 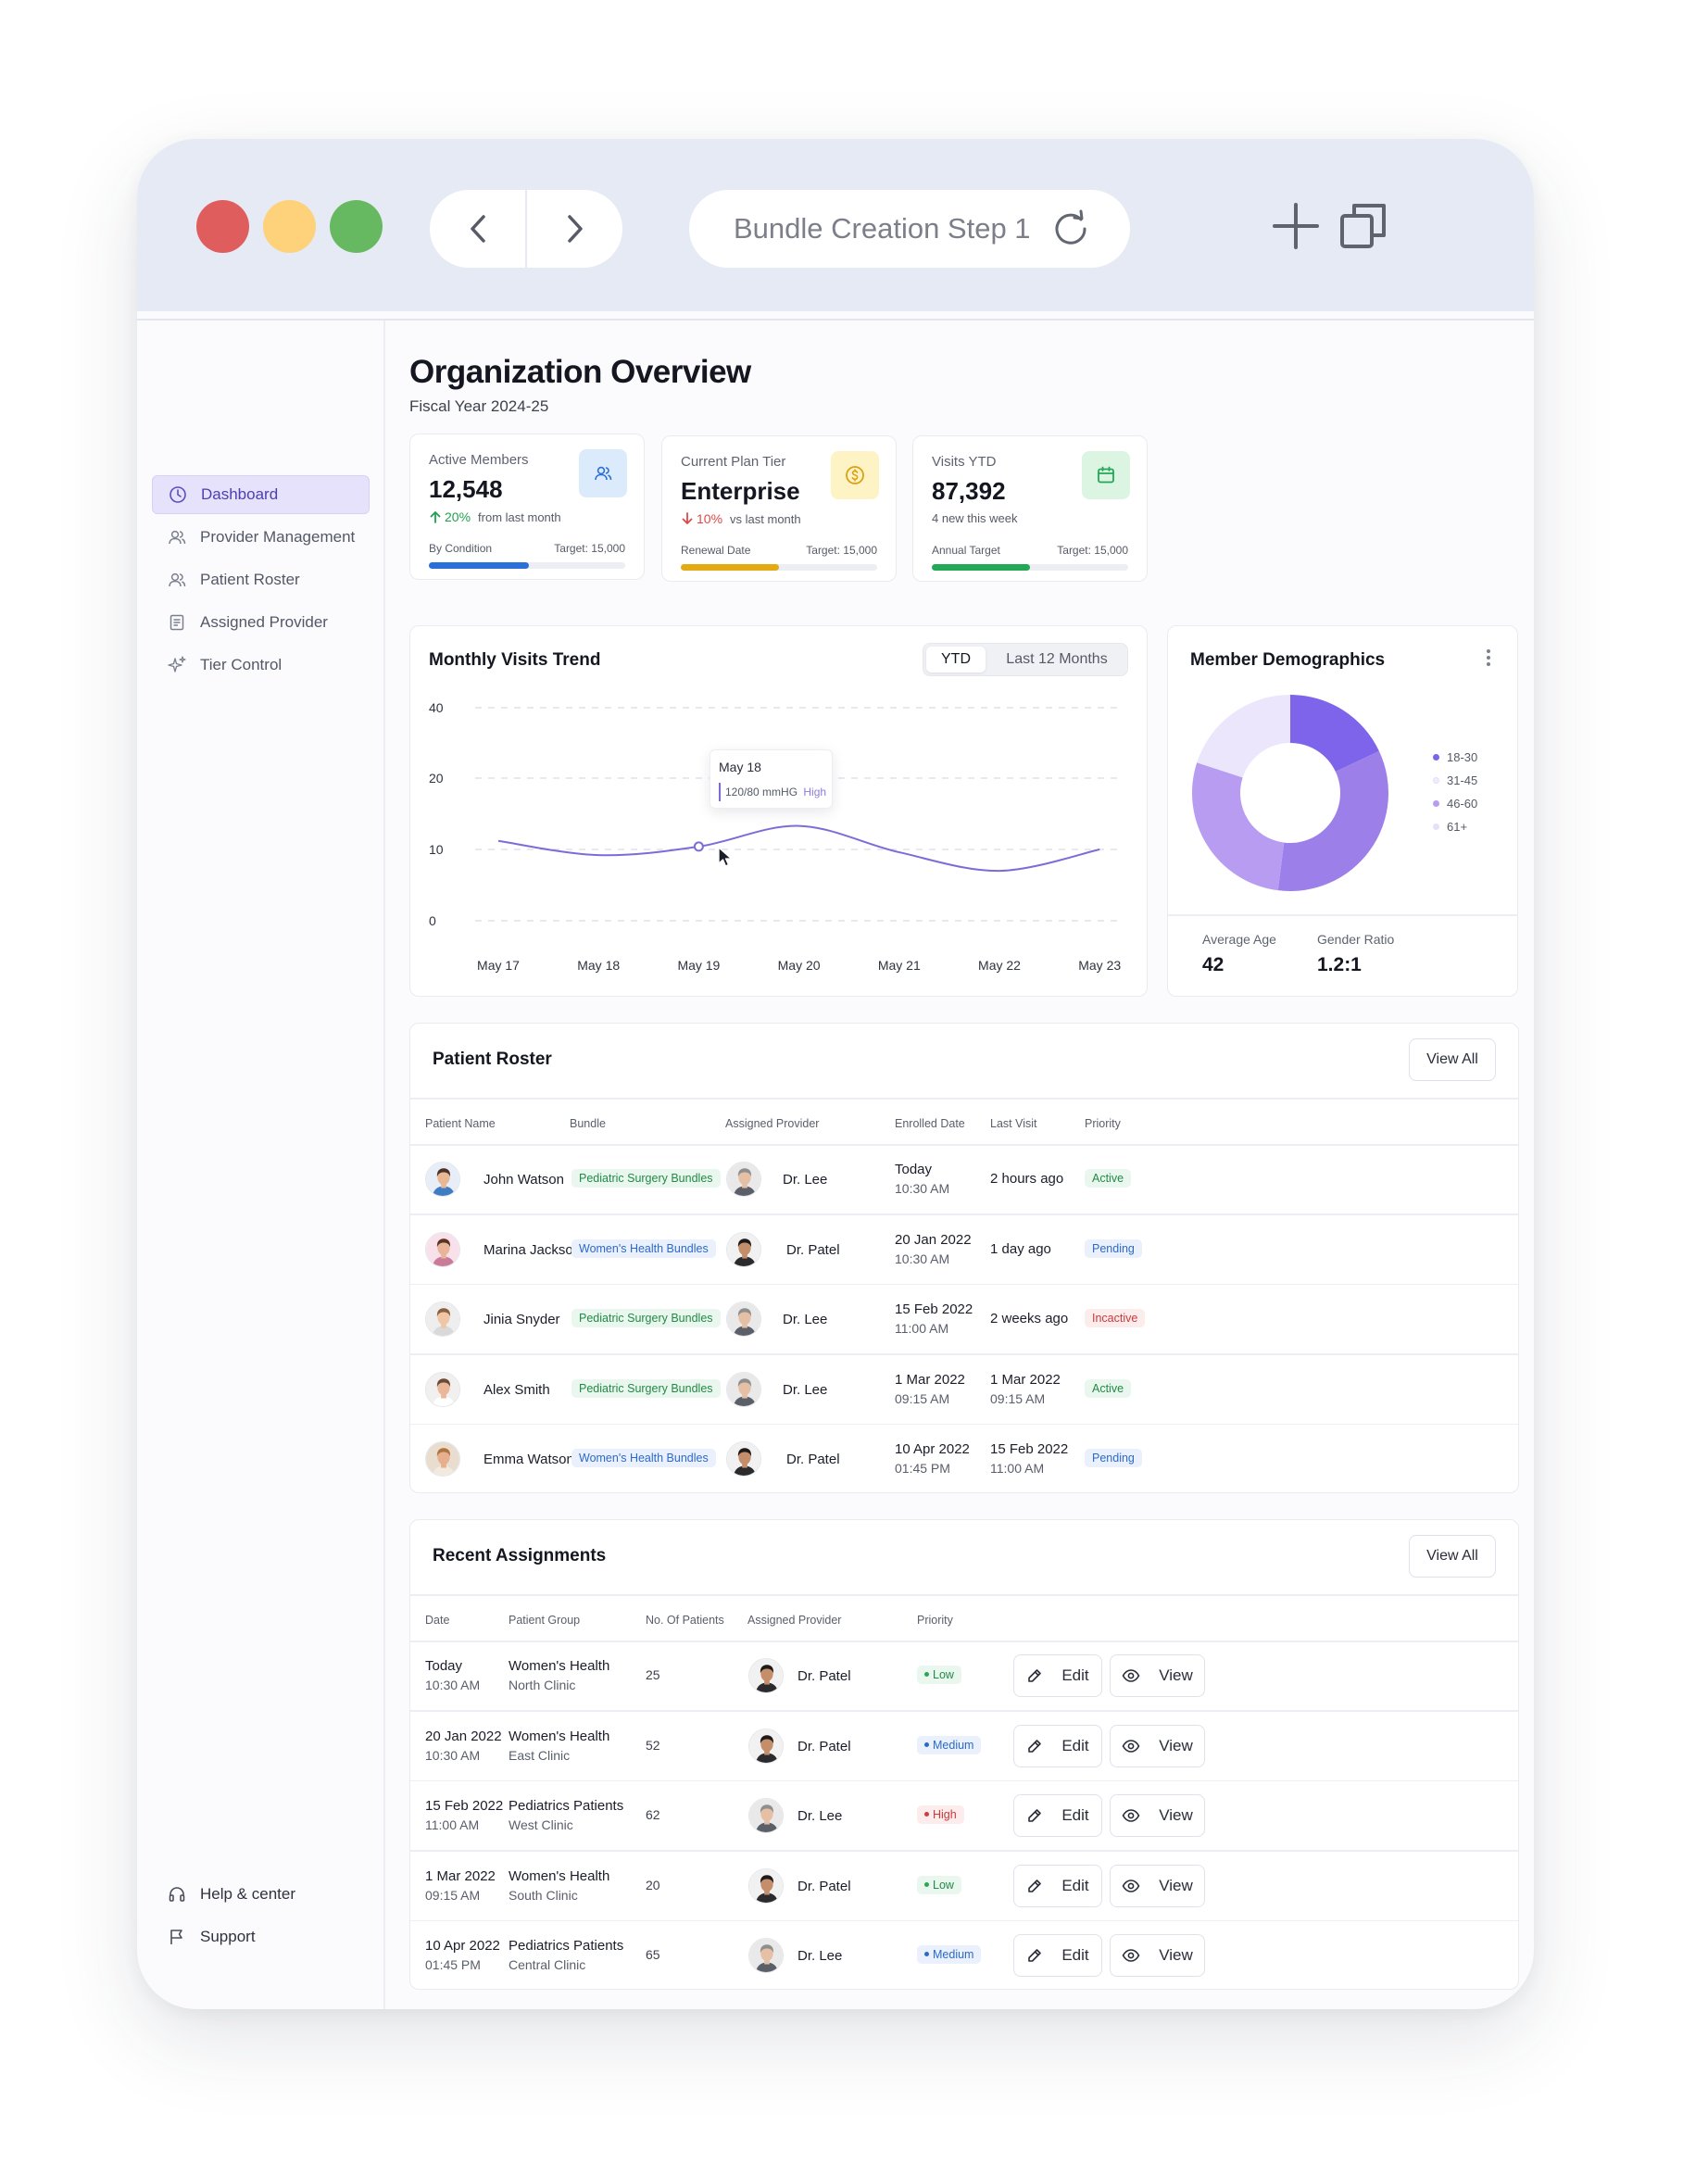 What do you see at coordinates (761, 792) in the screenshot?
I see `tooltip-value: 120/80 mmHG` at bounding box center [761, 792].